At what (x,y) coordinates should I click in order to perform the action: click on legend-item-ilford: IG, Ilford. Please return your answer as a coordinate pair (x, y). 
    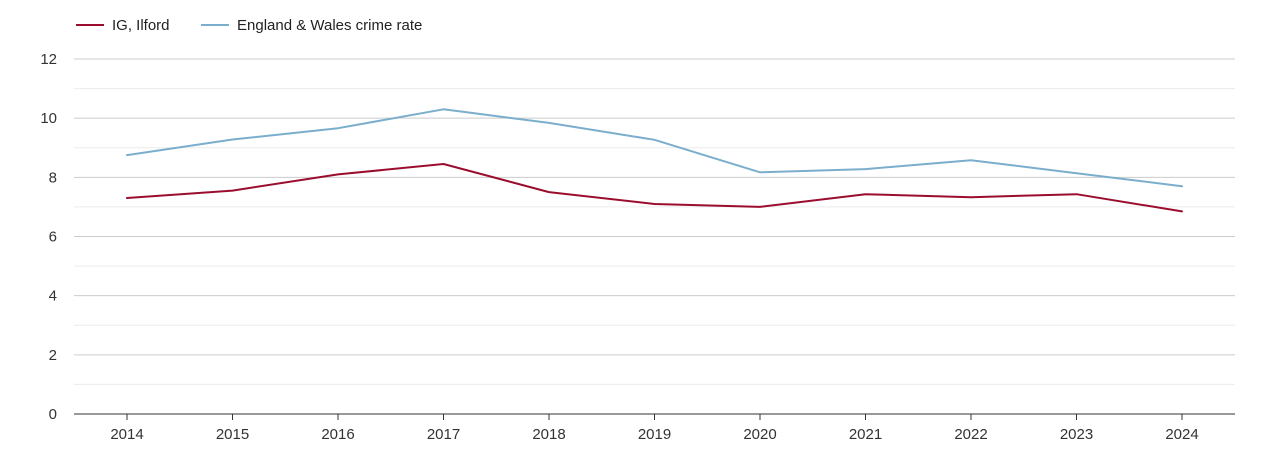
    Looking at the image, I should click on (123, 25).